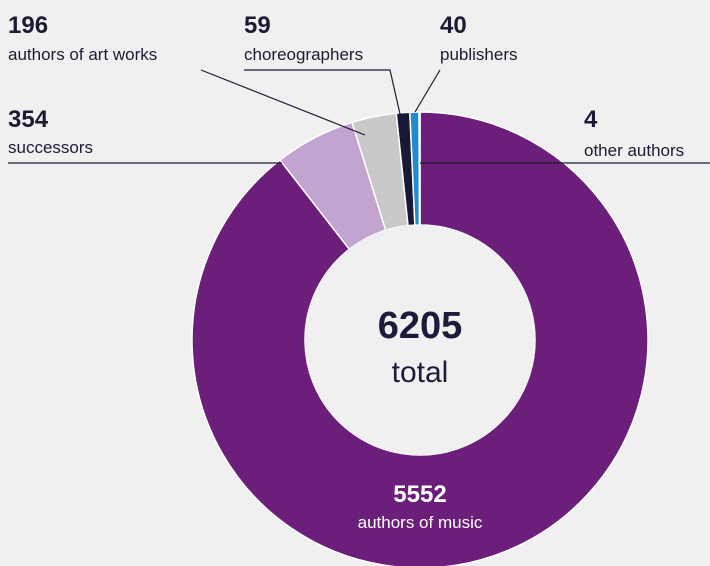 This screenshot has width=710, height=566. What do you see at coordinates (50, 147) in the screenshot?
I see `slice-label-successors: successors` at bounding box center [50, 147].